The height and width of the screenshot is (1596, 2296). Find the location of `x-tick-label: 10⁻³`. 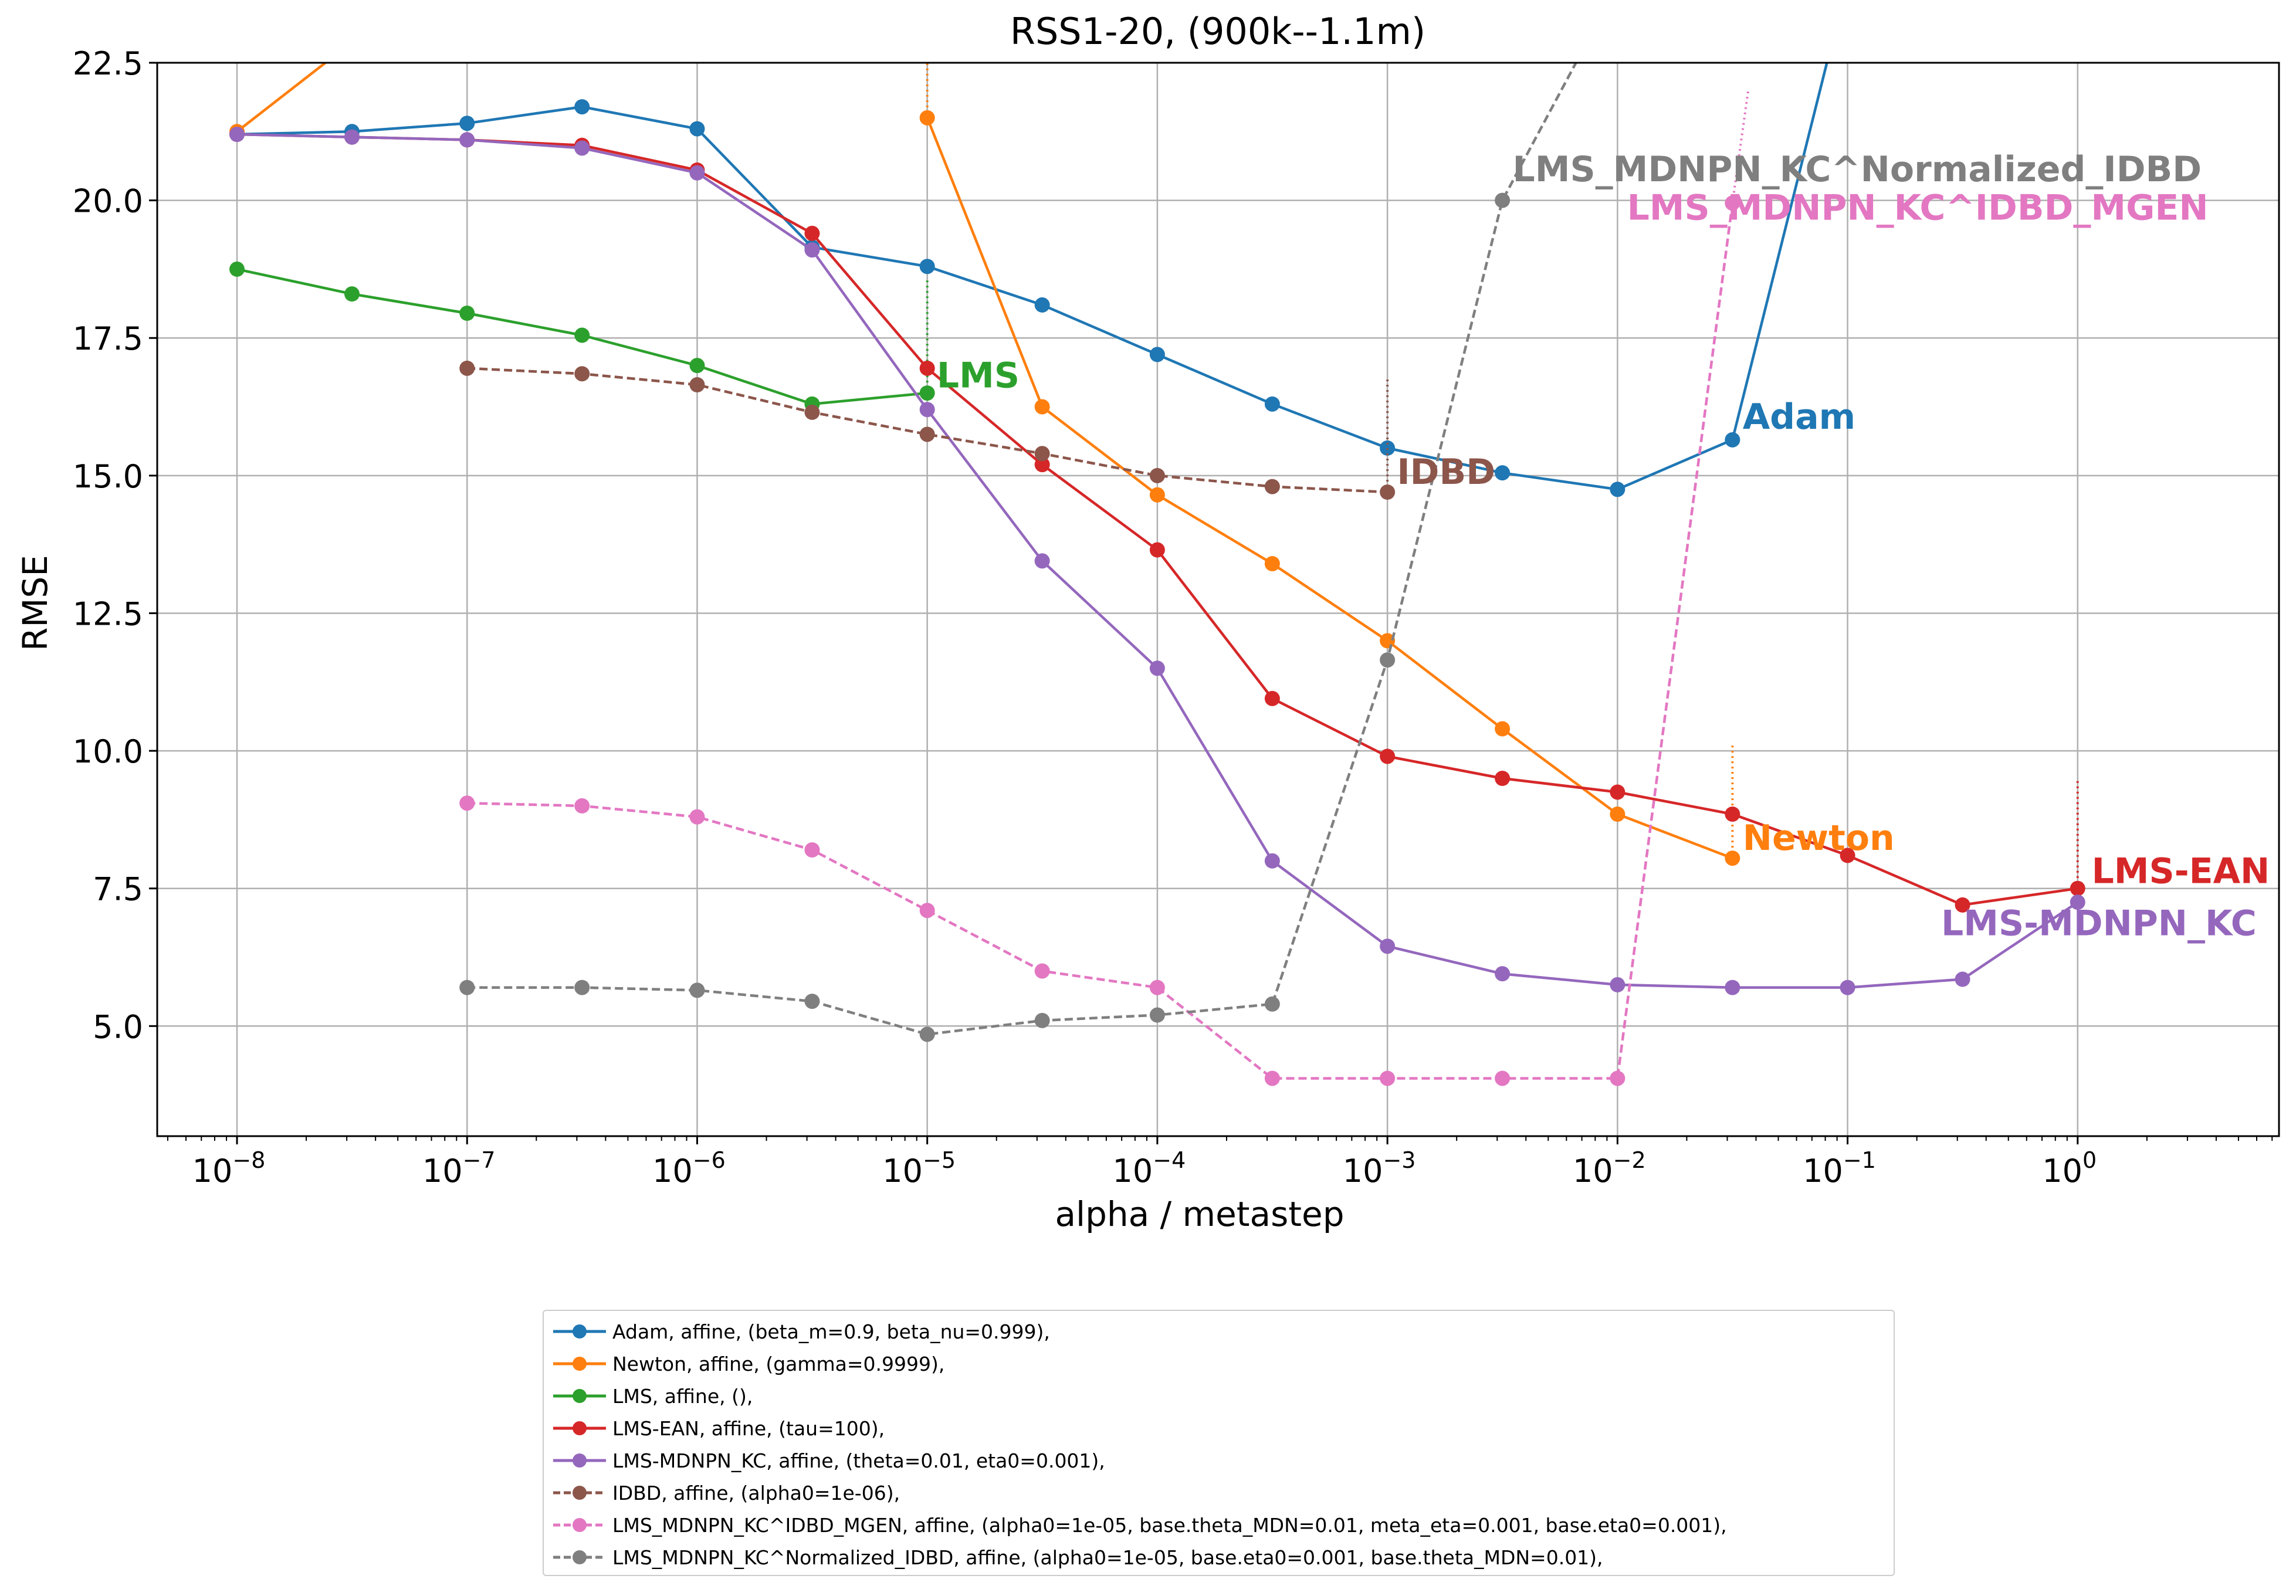

x-tick-label: 10⁻³ is located at coordinates (1380, 1168).